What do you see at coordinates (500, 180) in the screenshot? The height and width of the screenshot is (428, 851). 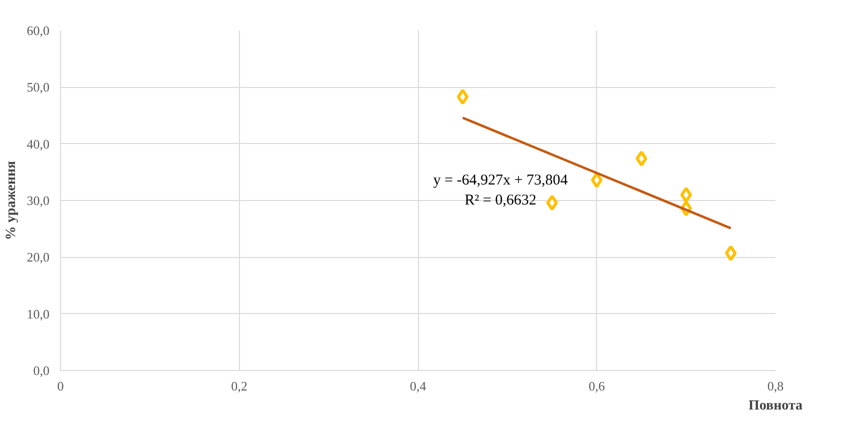 I see `annotation: y = -64,927x + 73,804` at bounding box center [500, 180].